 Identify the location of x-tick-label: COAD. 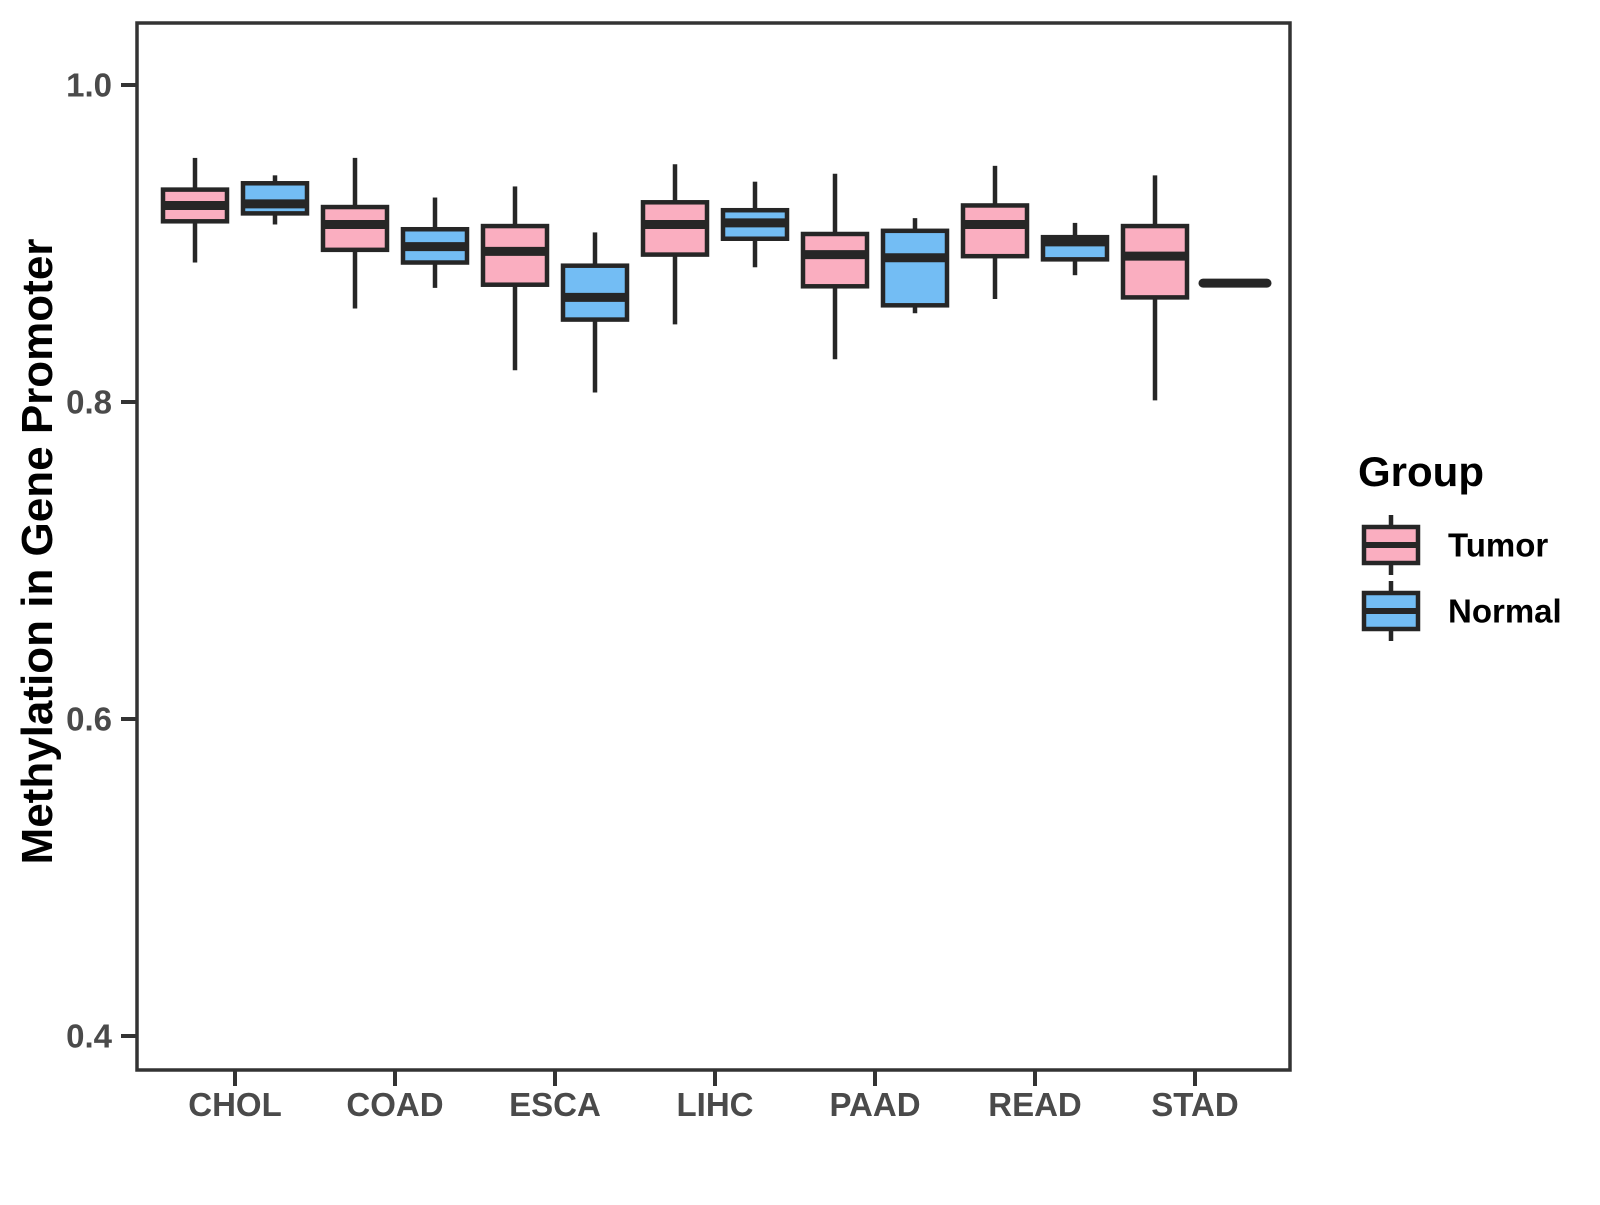
(394, 1104).